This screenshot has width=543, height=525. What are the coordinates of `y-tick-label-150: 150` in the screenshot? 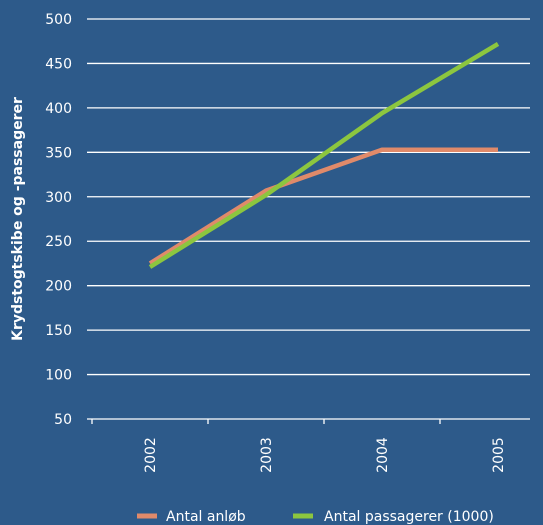 It's located at (58, 331).